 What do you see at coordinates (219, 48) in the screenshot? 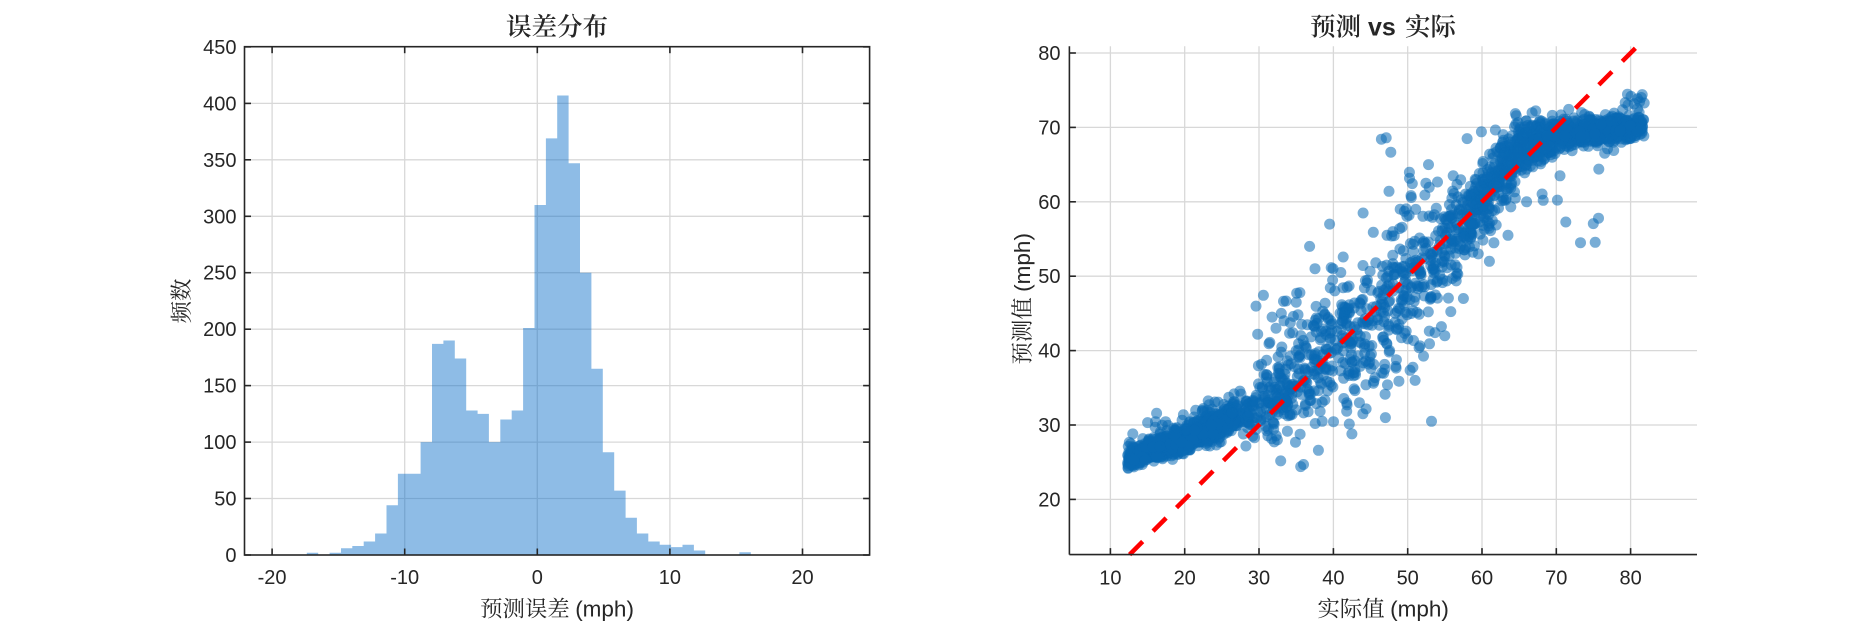
I see `svg-text: 450` at bounding box center [219, 48].